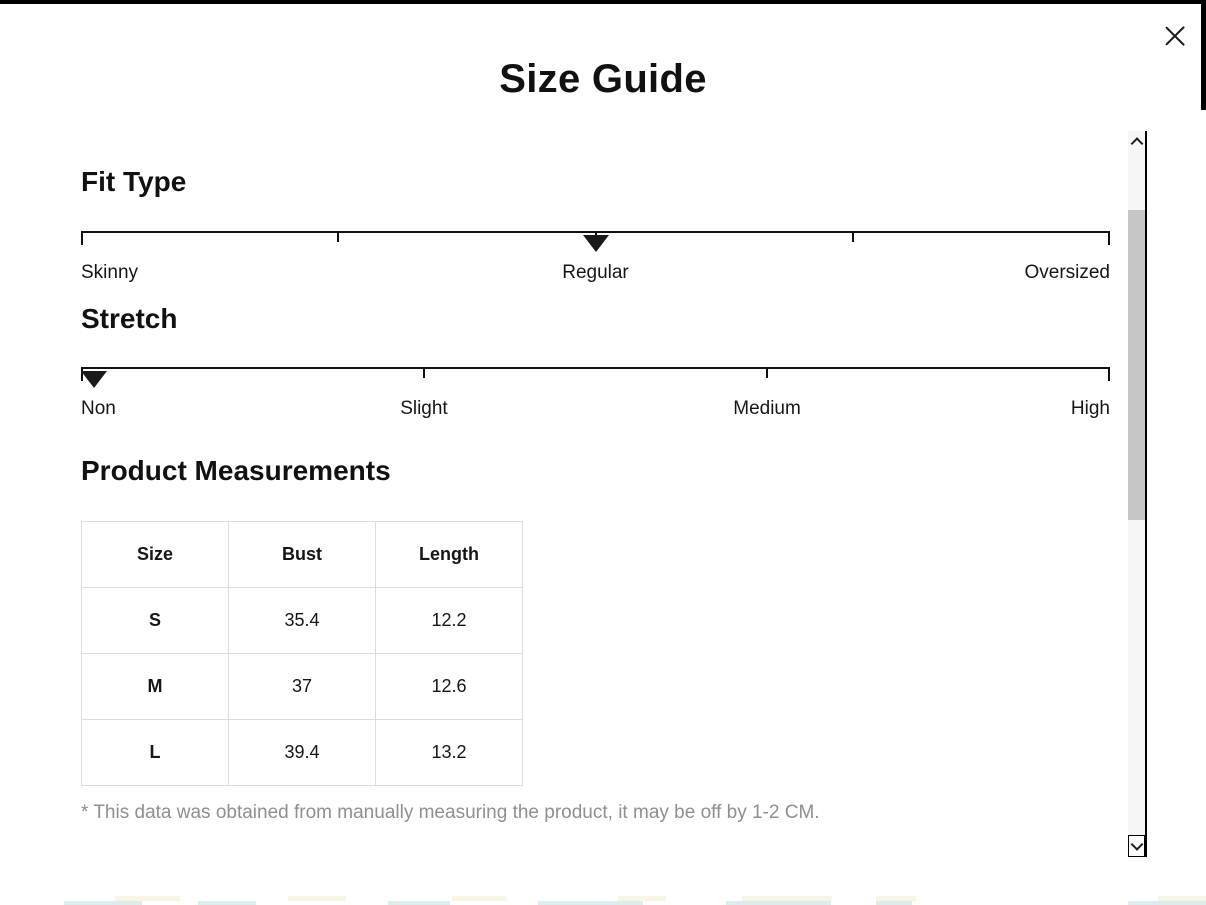 The image size is (1206, 905). Describe the element at coordinates (603, 2) in the screenshot. I see `page-top-edge` at that location.